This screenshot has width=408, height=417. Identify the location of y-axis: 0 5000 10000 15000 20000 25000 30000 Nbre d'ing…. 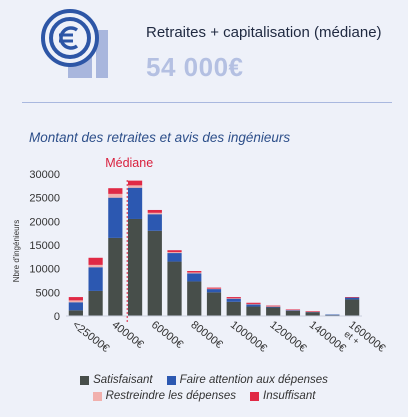
(36, 246).